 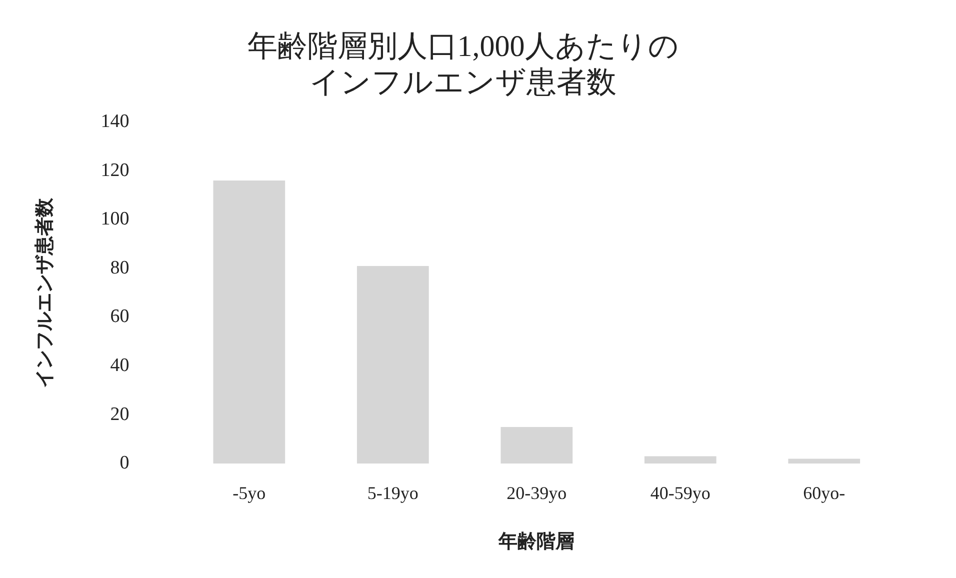 What do you see at coordinates (680, 493) in the screenshot?
I see `x-tick-label: 40-59yo` at bounding box center [680, 493].